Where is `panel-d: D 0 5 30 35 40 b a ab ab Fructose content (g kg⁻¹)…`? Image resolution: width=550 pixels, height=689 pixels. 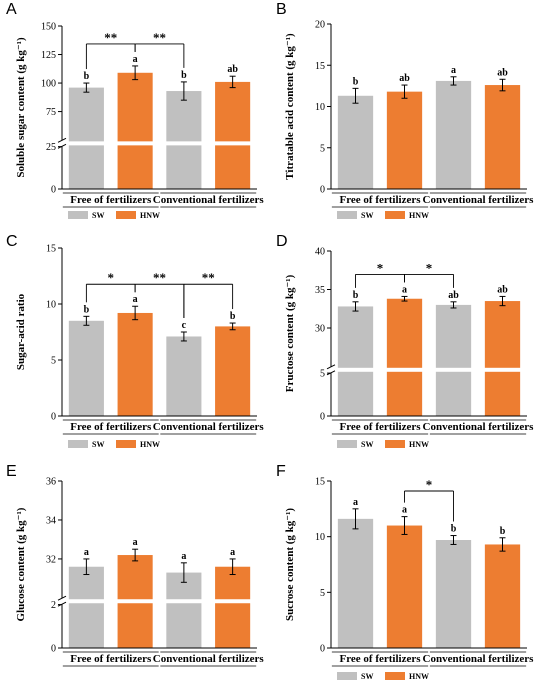 panel-d: D 0 5 30 35 40 b a ab ab Fructose content (g kg⁻¹)… is located at coordinates (405, 341).